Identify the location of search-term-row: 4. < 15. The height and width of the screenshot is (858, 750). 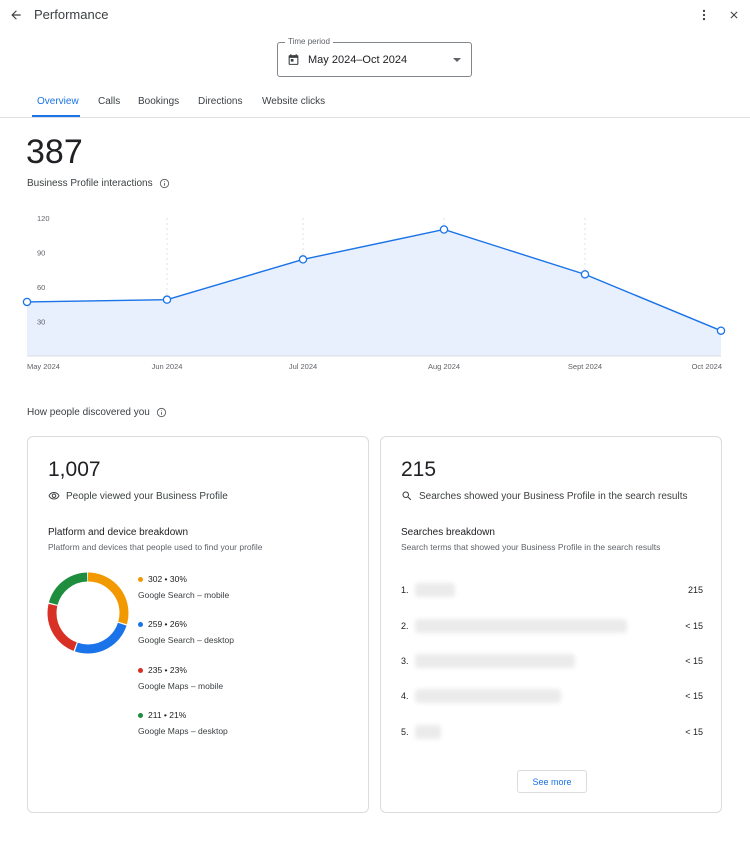
(552, 696).